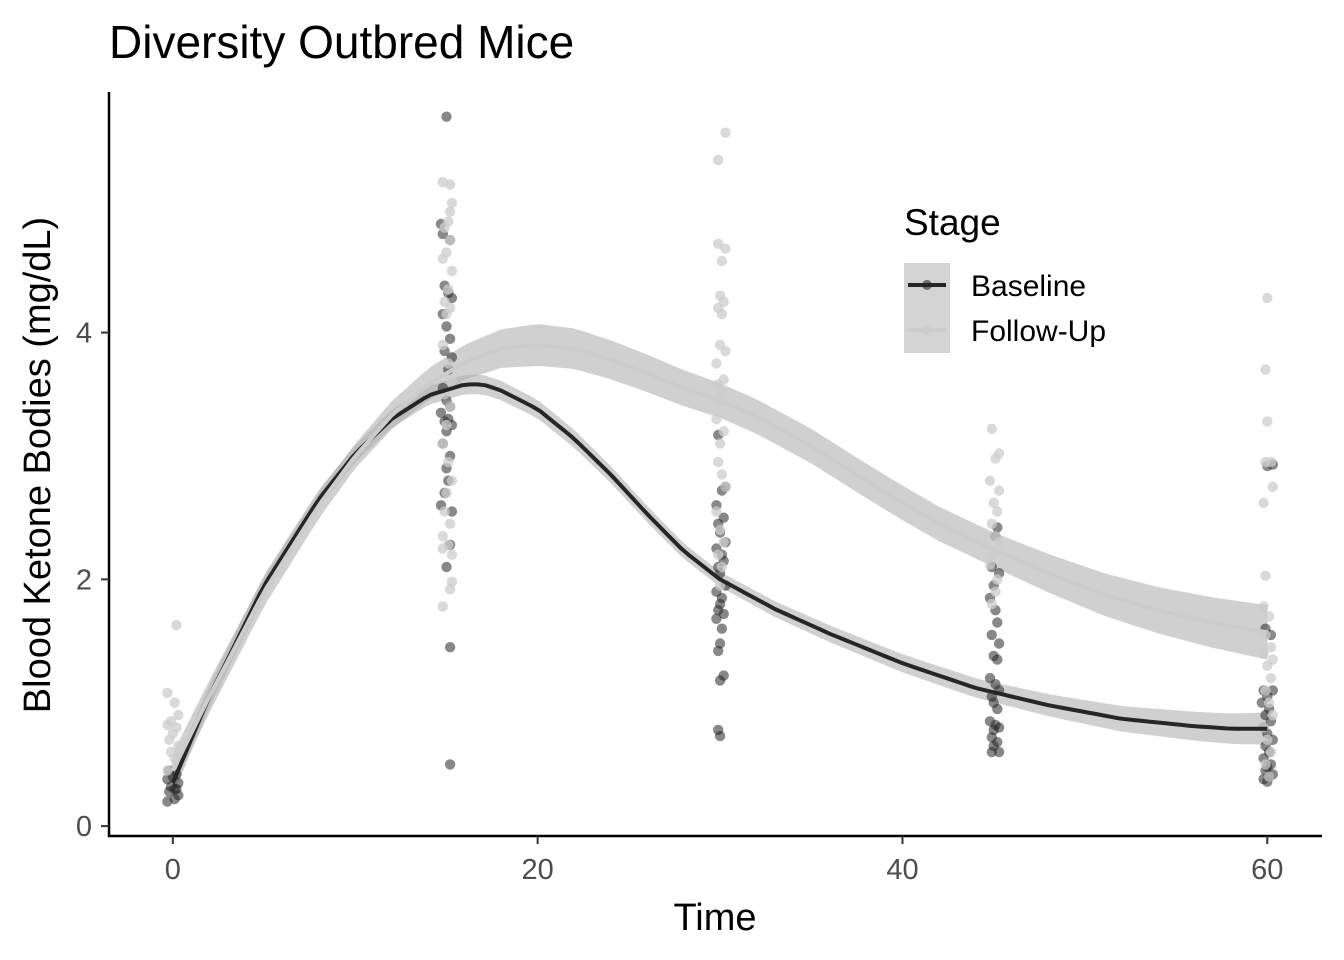 This screenshot has width=1344, height=960. Describe the element at coordinates (538, 870) in the screenshot. I see `x-tick-label: 20` at that location.